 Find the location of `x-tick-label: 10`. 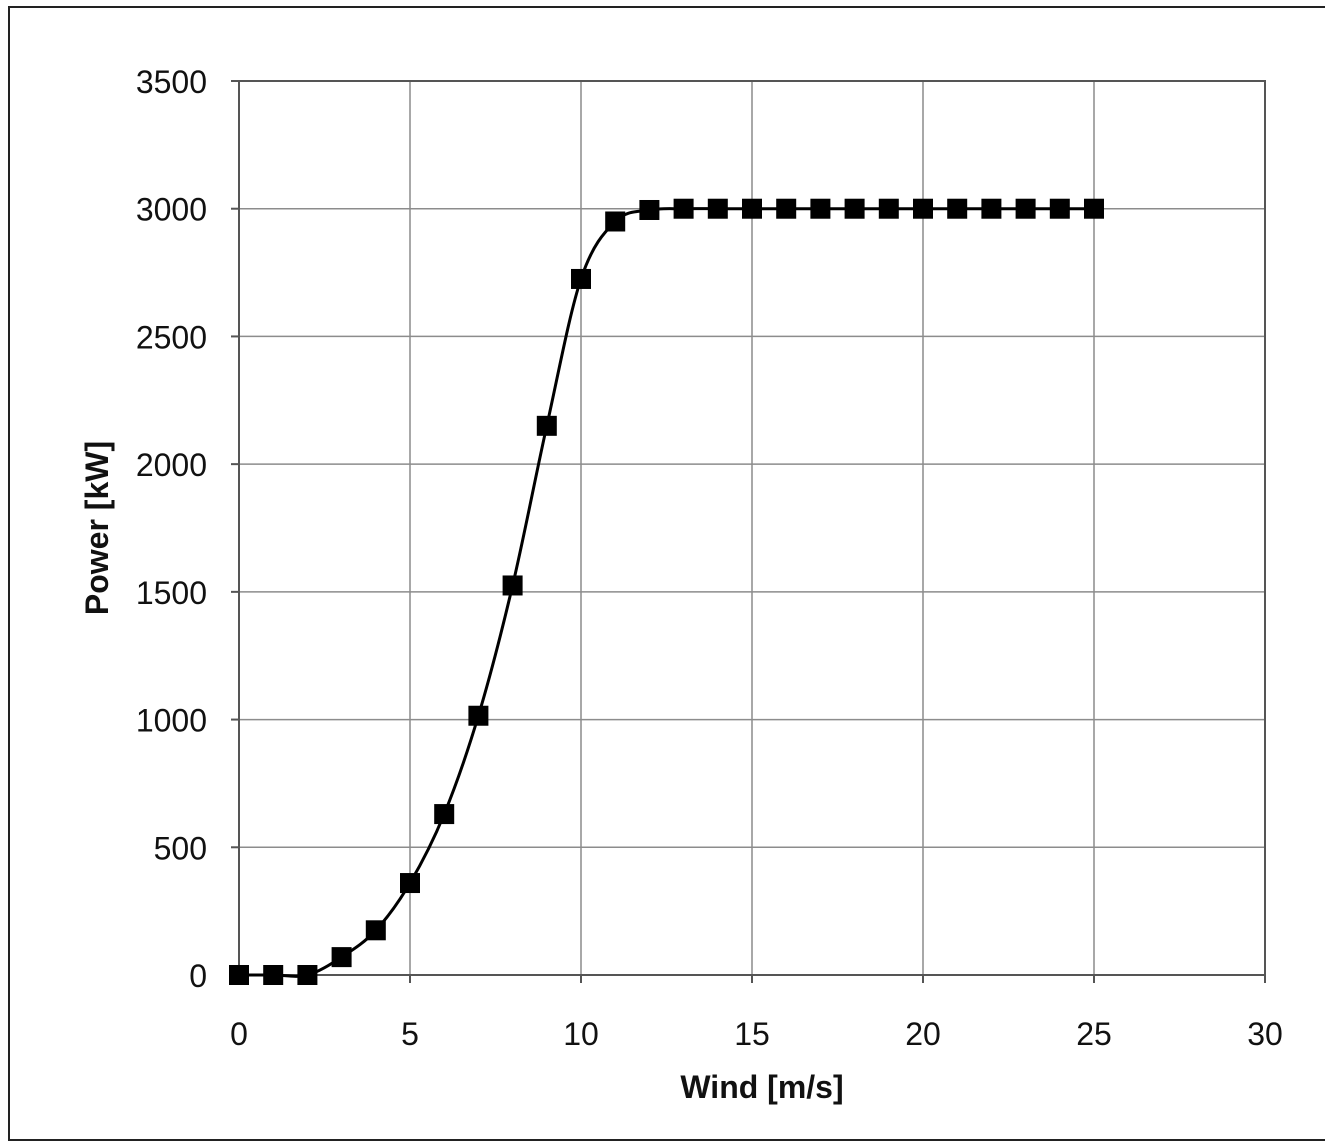

x-tick-label: 10 is located at coordinates (581, 1034).